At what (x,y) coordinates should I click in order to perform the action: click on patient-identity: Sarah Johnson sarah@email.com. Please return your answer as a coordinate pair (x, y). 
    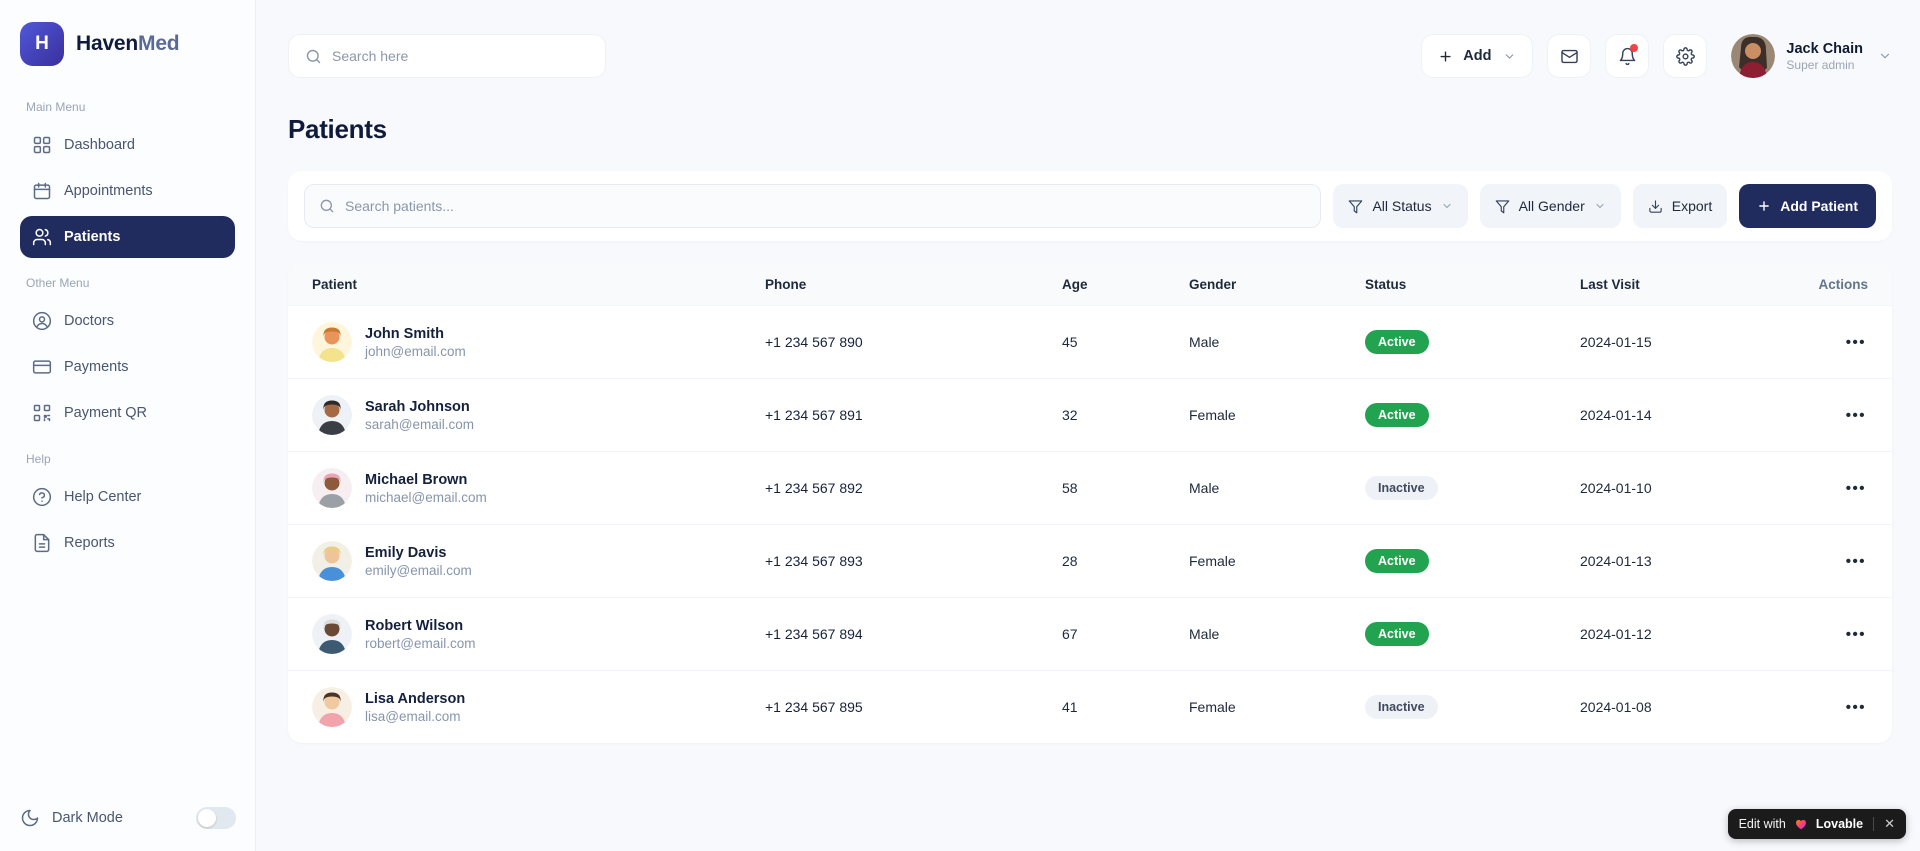
    Looking at the image, I should click on (419, 415).